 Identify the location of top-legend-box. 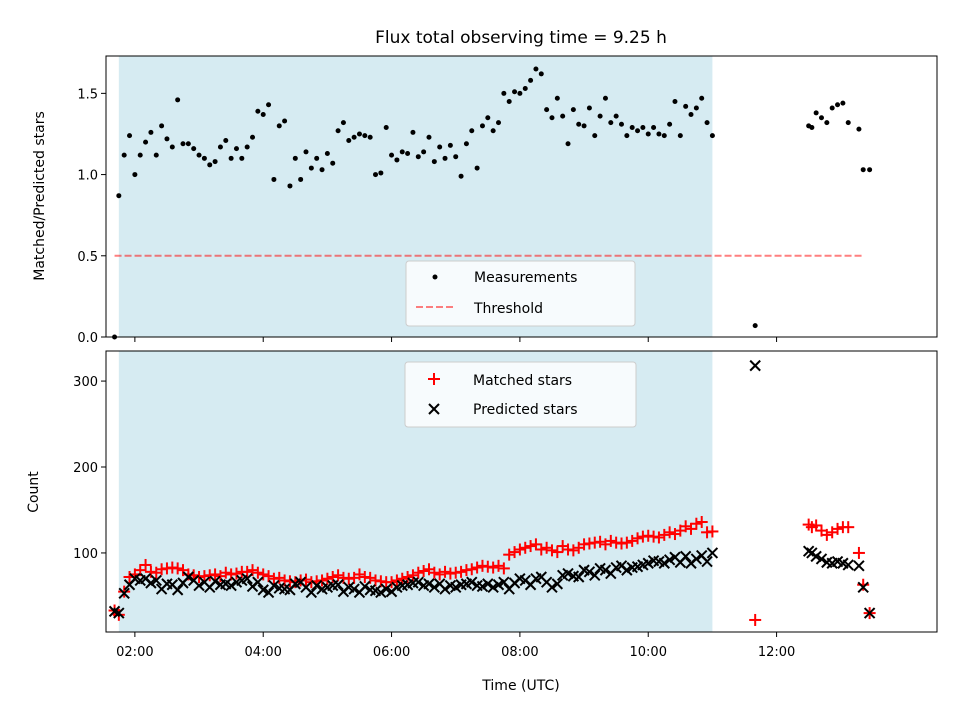
(520, 293).